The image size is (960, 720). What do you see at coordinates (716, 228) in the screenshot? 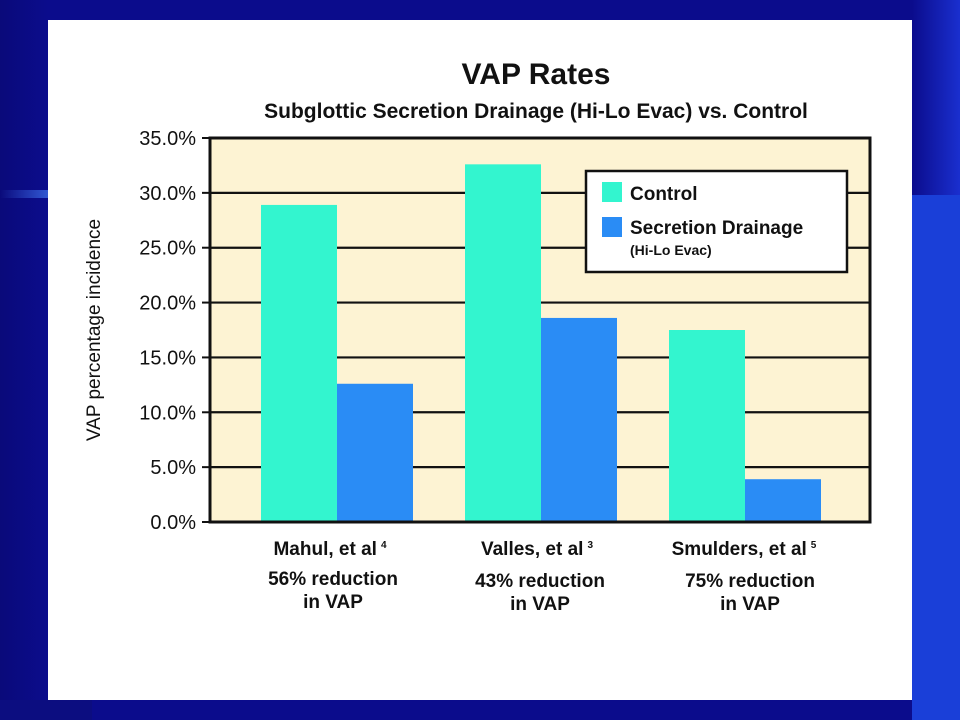
I see `legend-label-secretion-drainage: Secretion Drainage` at bounding box center [716, 228].